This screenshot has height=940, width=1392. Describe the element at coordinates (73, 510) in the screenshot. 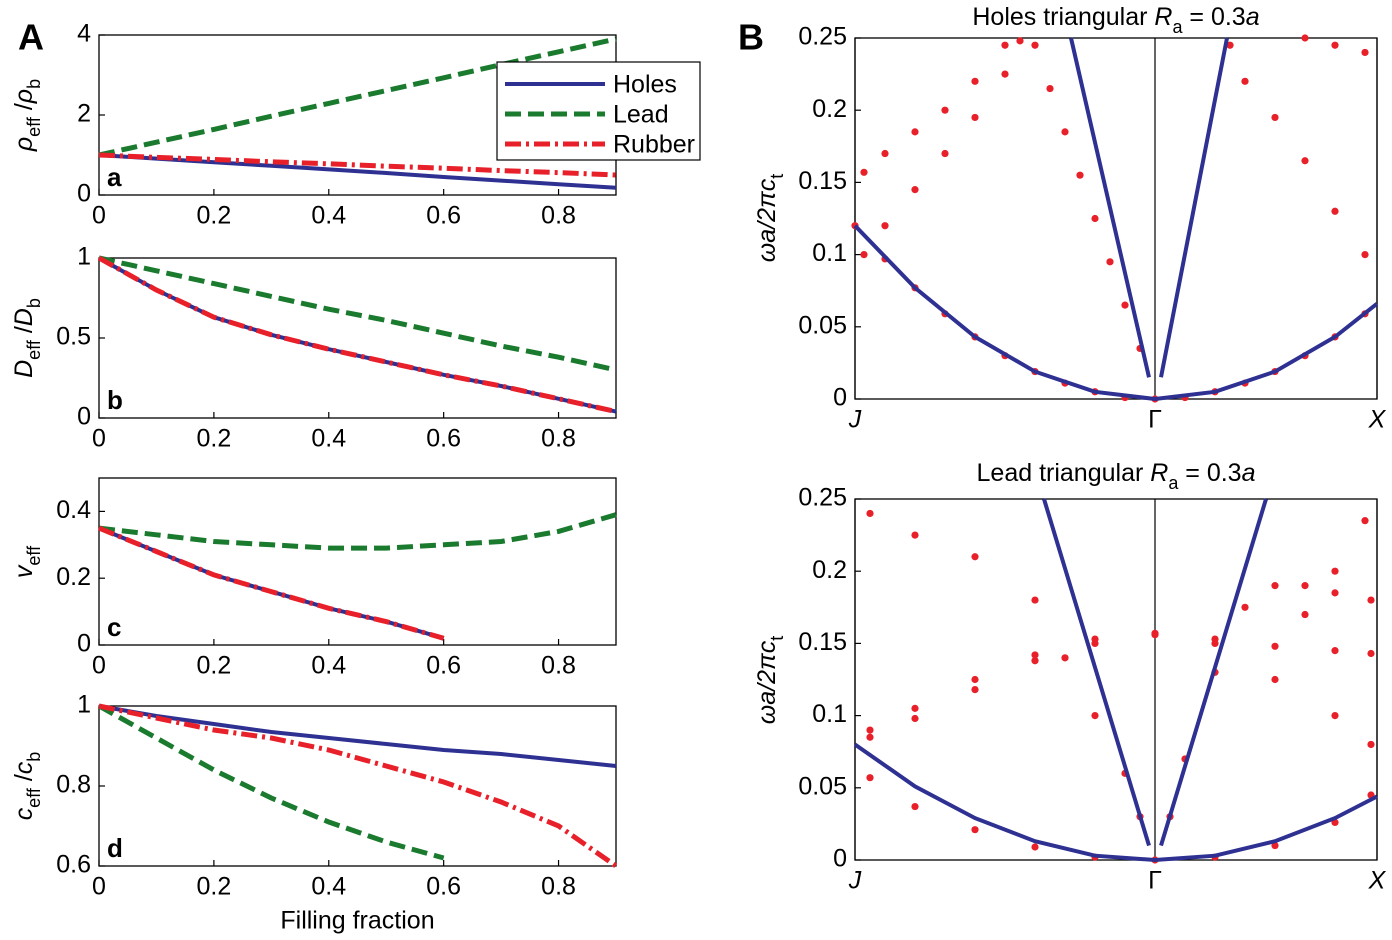

I see `y-tick-label: 0.4` at that location.